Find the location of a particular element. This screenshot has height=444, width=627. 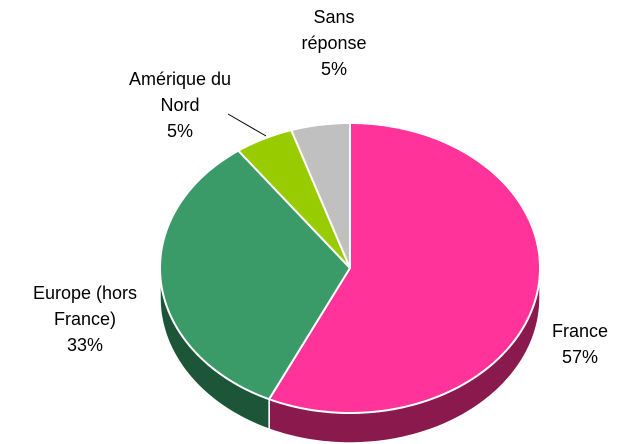

slice-label: Amérique du Nord 5% is located at coordinates (180, 105).